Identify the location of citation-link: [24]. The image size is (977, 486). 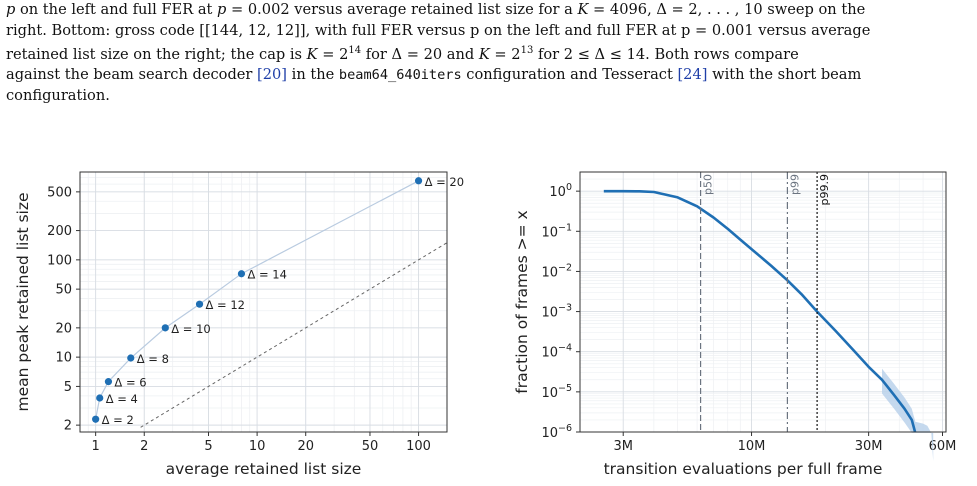
(692, 75).